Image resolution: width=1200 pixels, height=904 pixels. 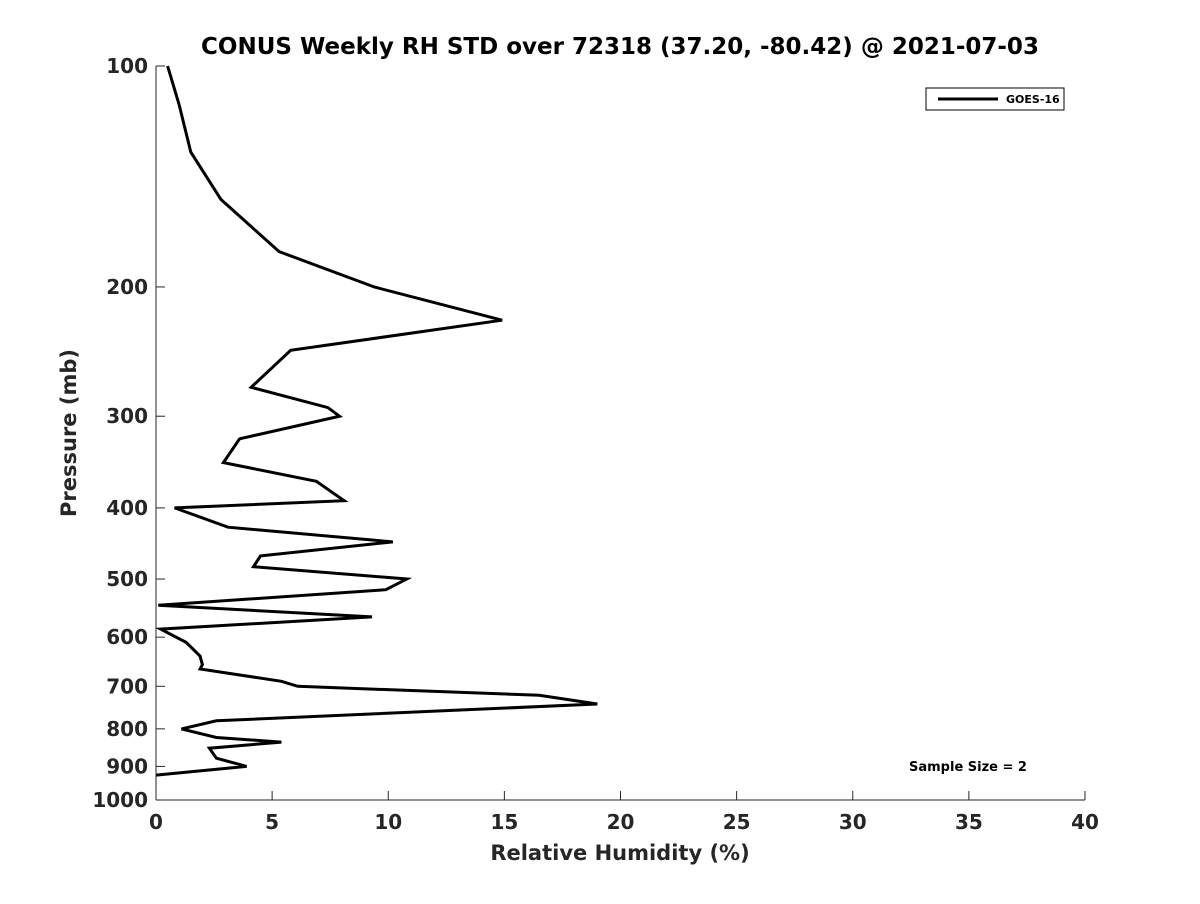 What do you see at coordinates (127, 287) in the screenshot?
I see `y-tick-label: 200` at bounding box center [127, 287].